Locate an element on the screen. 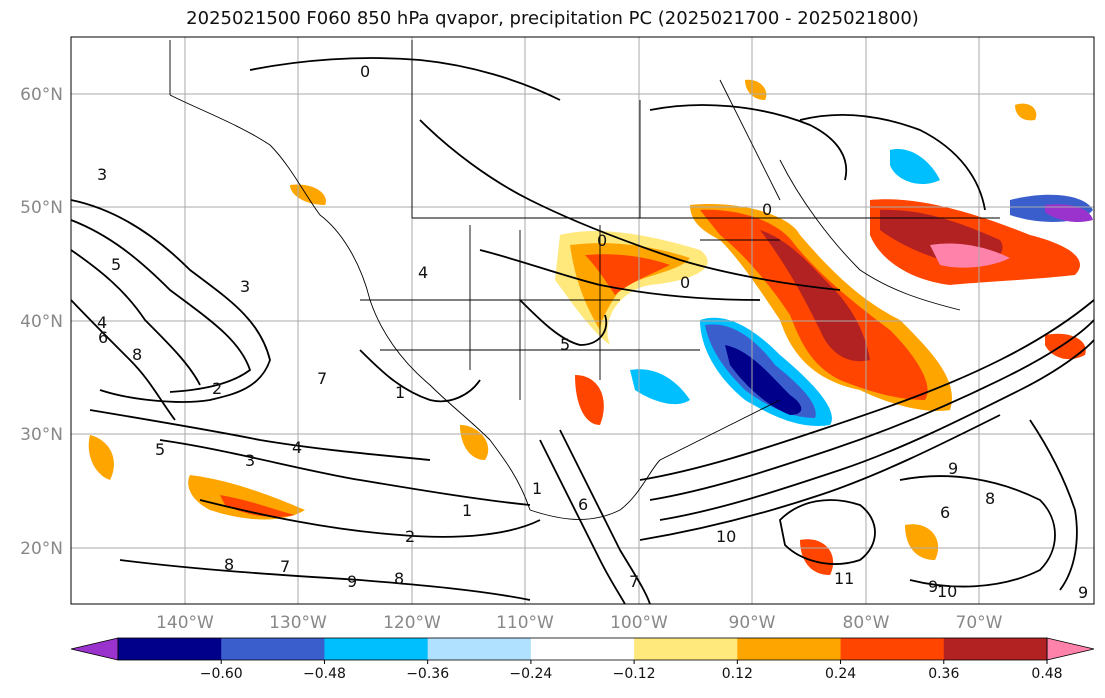 This screenshot has width=1105, height=698. colorbar-tick-label: −0.36 is located at coordinates (427, 674).